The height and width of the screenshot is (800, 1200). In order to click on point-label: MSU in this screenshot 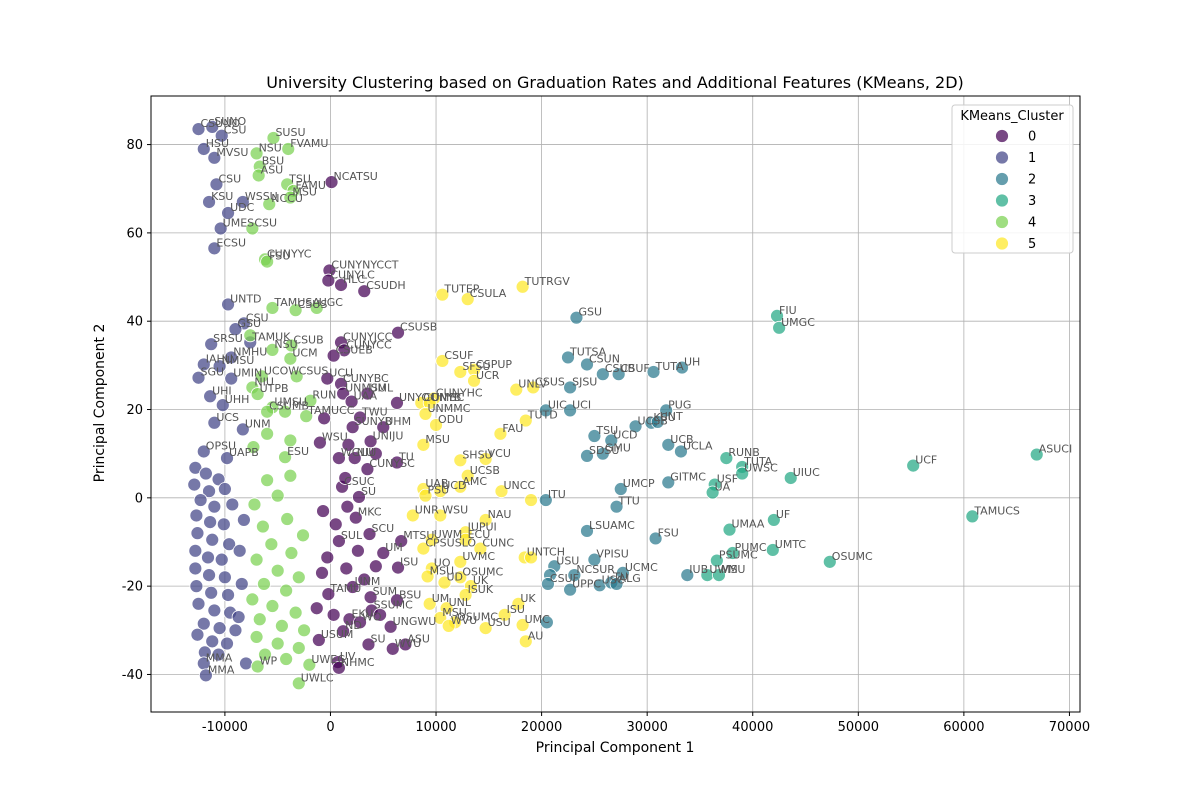, I will do `click(304, 192)`.